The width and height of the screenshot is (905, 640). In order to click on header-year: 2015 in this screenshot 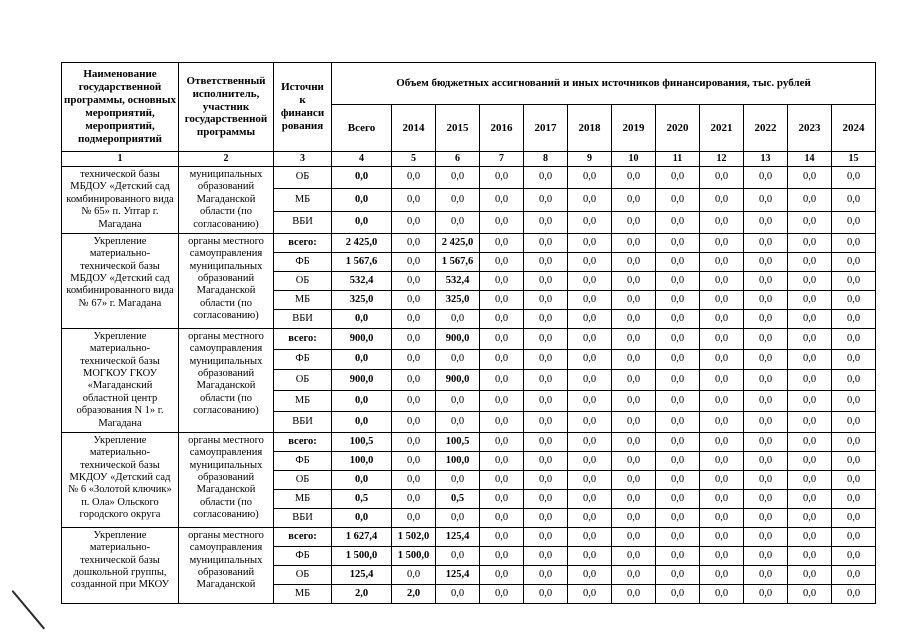, I will do `click(457, 128)`.